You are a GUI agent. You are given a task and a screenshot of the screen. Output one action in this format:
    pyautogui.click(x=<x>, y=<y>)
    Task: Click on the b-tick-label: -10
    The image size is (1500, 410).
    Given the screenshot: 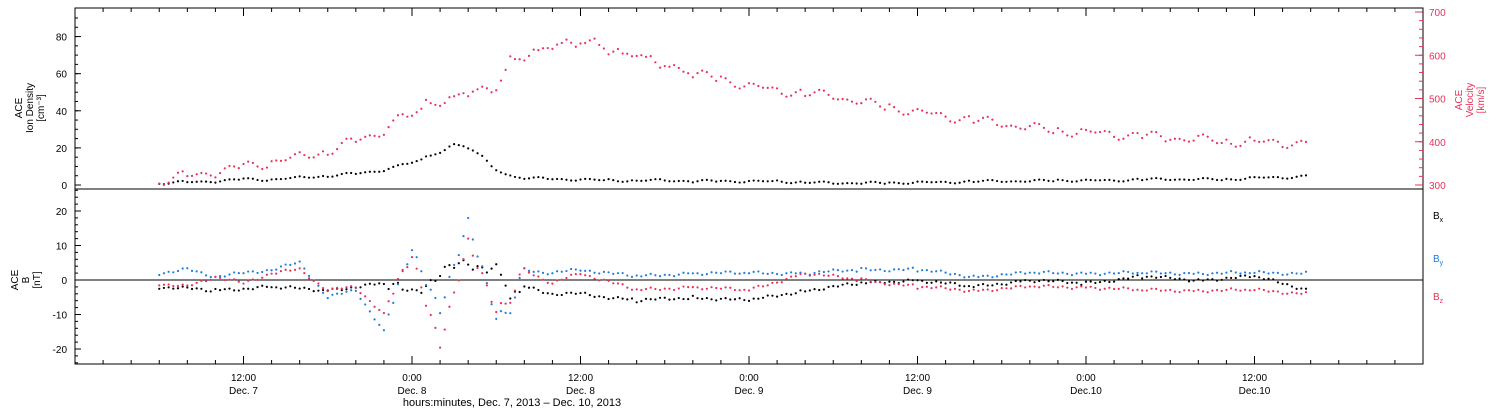 What is the action you would take?
    pyautogui.click(x=60, y=316)
    